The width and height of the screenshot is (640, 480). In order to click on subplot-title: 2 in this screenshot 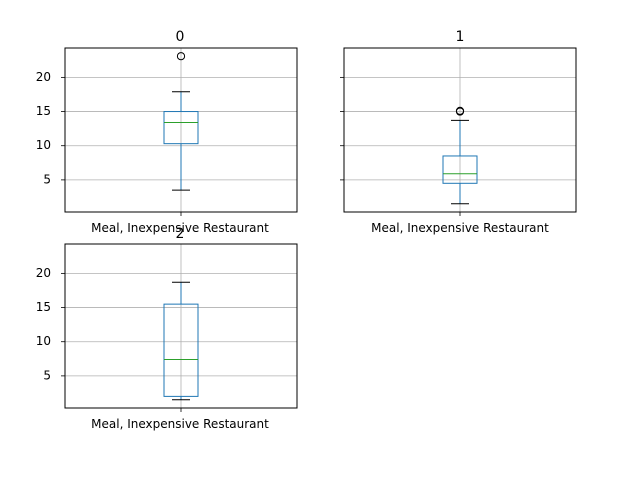, I will do `click(180, 234)`.